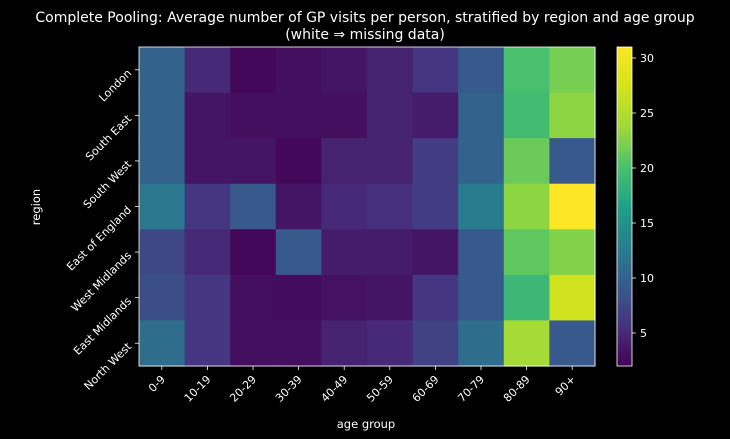 This screenshot has width=730, height=439. I want to click on colorbar-tick-label: 25, so click(647, 113).